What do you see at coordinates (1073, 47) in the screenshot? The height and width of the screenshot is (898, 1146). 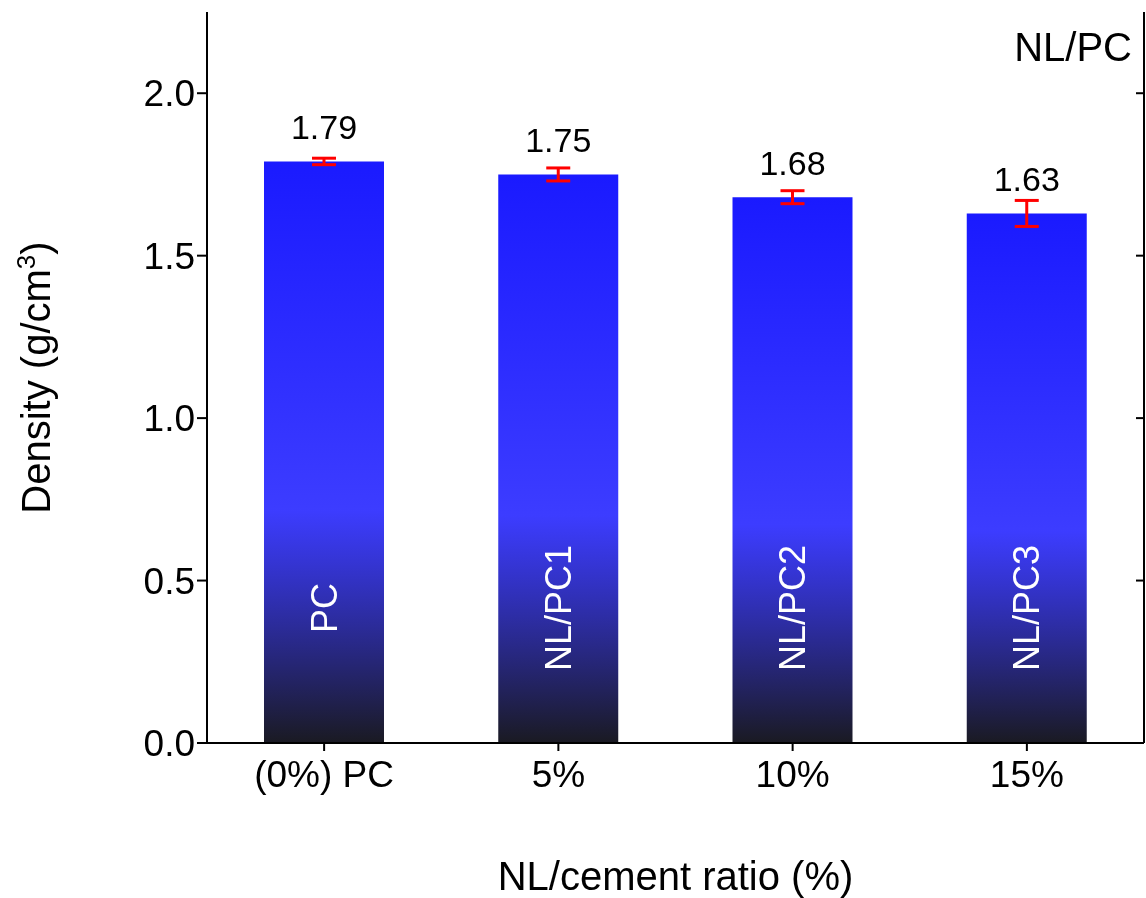 I see `annotation: NL/PC` at bounding box center [1073, 47].